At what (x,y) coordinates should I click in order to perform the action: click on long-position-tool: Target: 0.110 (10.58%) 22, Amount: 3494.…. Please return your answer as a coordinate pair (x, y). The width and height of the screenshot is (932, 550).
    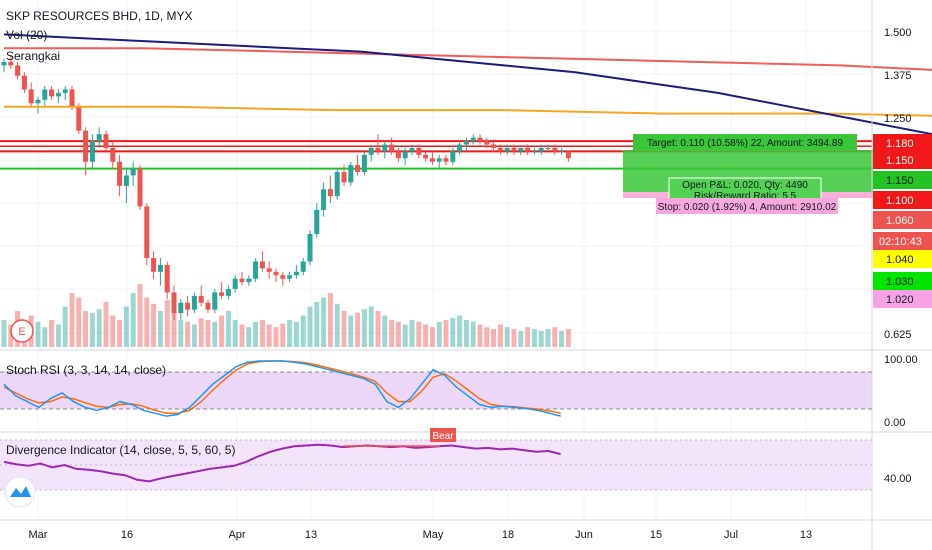
    Looking at the image, I should click on (748, 174).